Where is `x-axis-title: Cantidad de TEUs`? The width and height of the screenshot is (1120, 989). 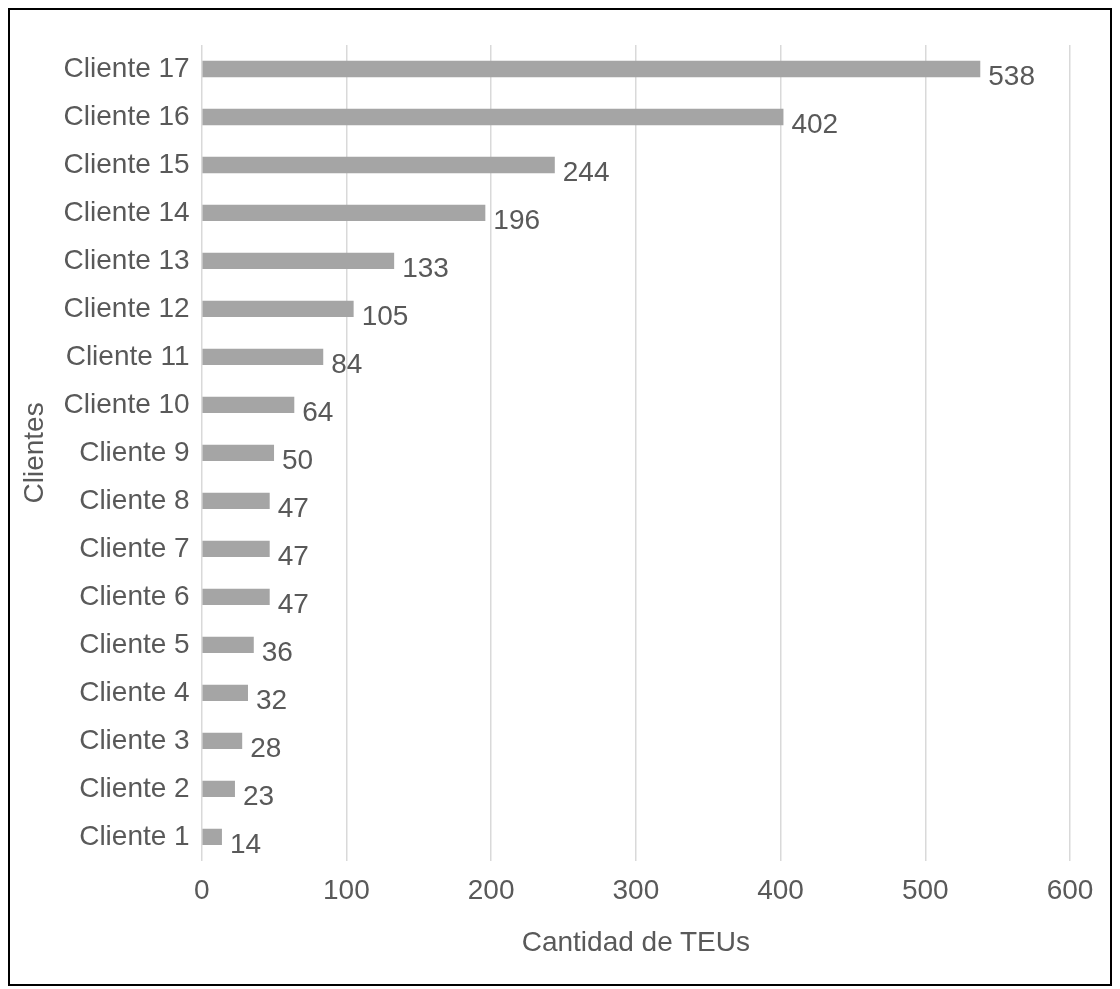 x-axis-title: Cantidad de TEUs is located at coordinates (635, 941).